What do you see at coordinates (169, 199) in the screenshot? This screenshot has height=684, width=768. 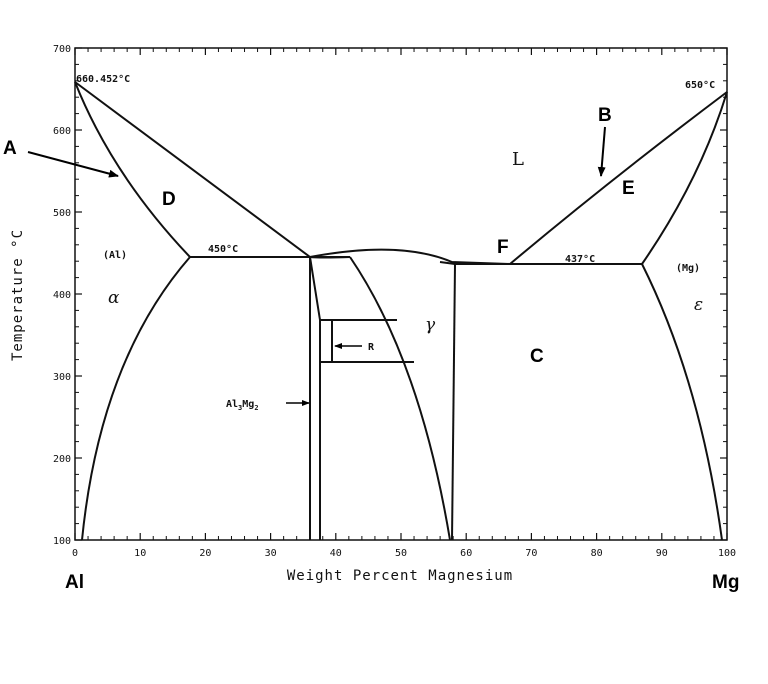 I see `marker-d: D` at bounding box center [169, 199].